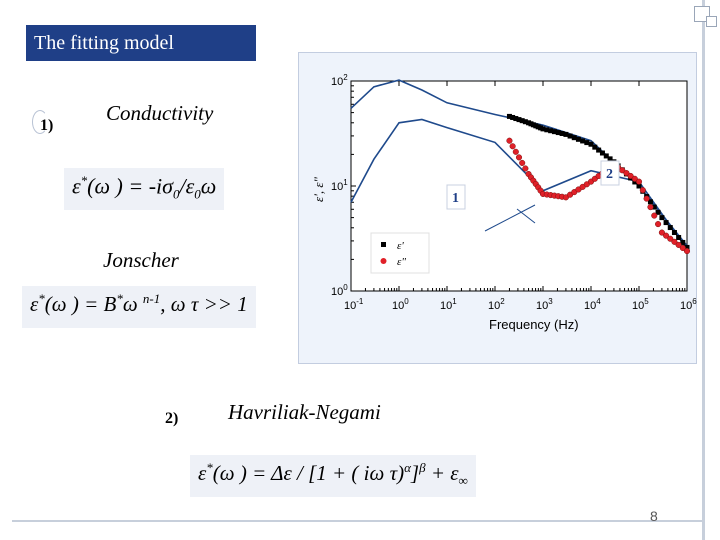 The image size is (720, 540). What do you see at coordinates (383, 244) in the screenshot?
I see `legend-marker-square` at bounding box center [383, 244].